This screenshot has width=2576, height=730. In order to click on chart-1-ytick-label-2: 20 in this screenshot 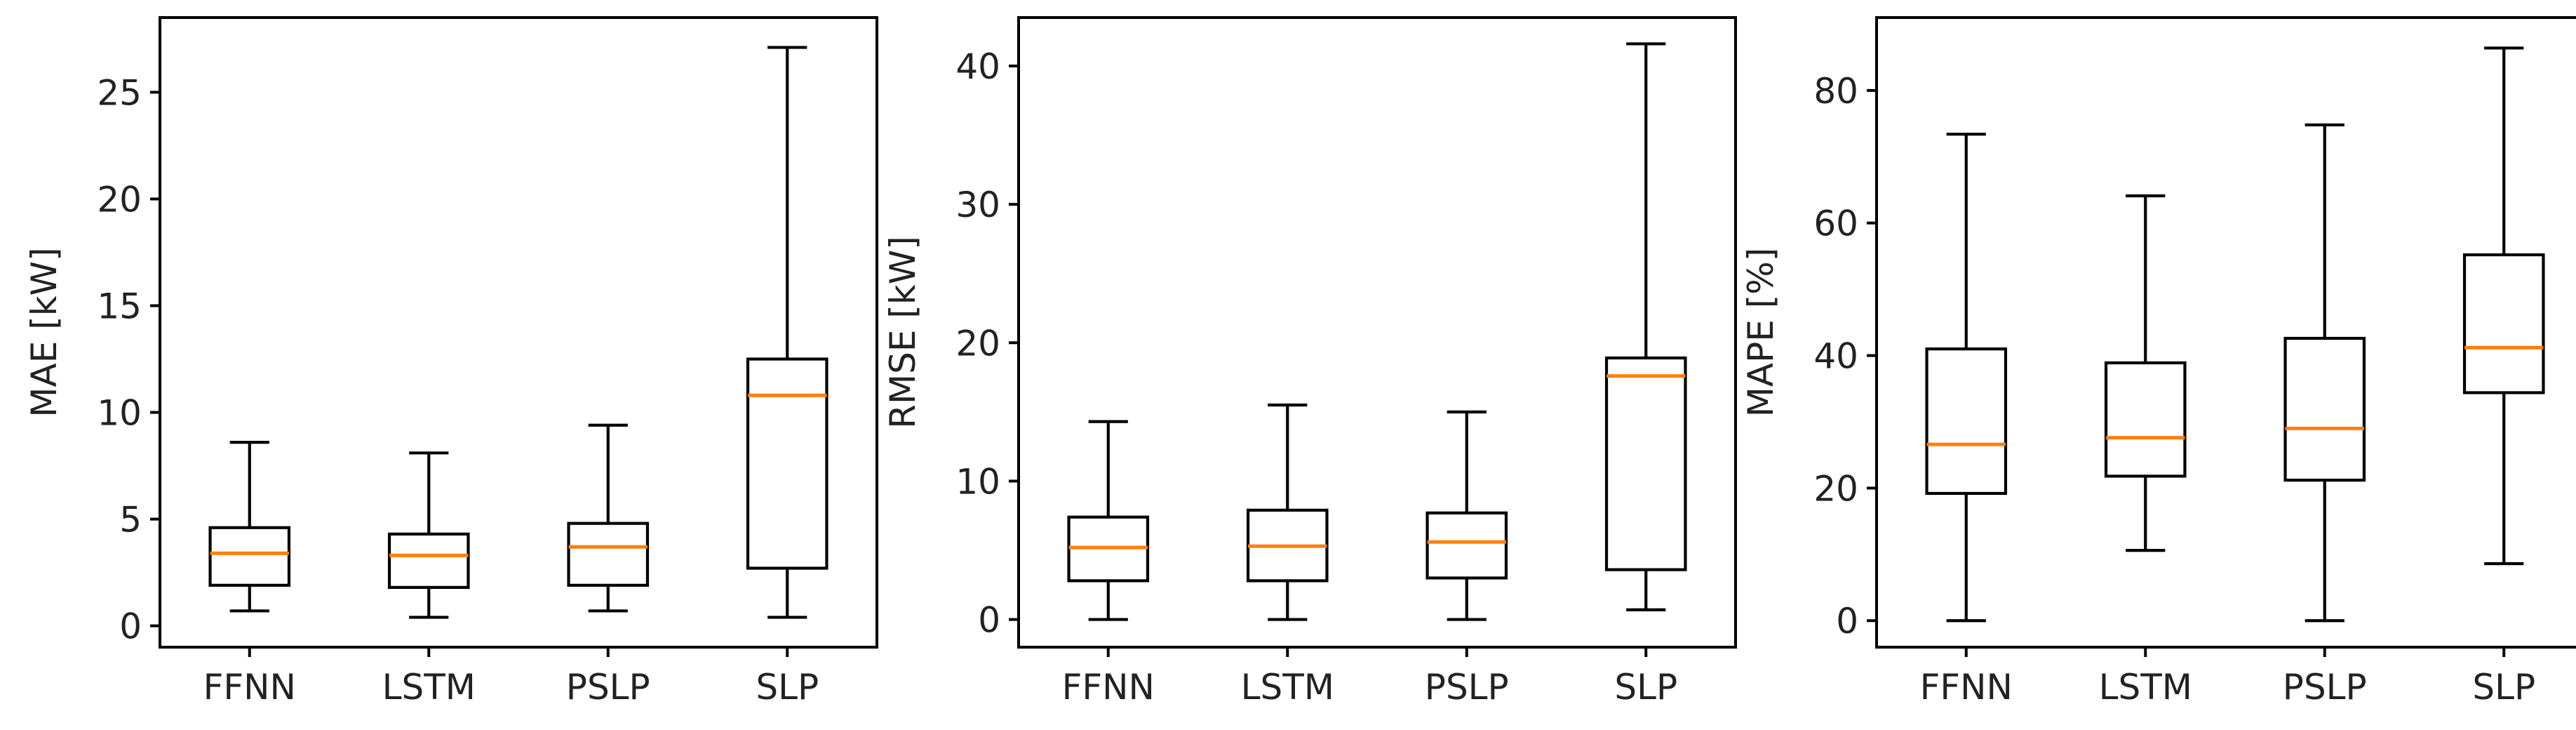, I will do `click(977, 343)`.